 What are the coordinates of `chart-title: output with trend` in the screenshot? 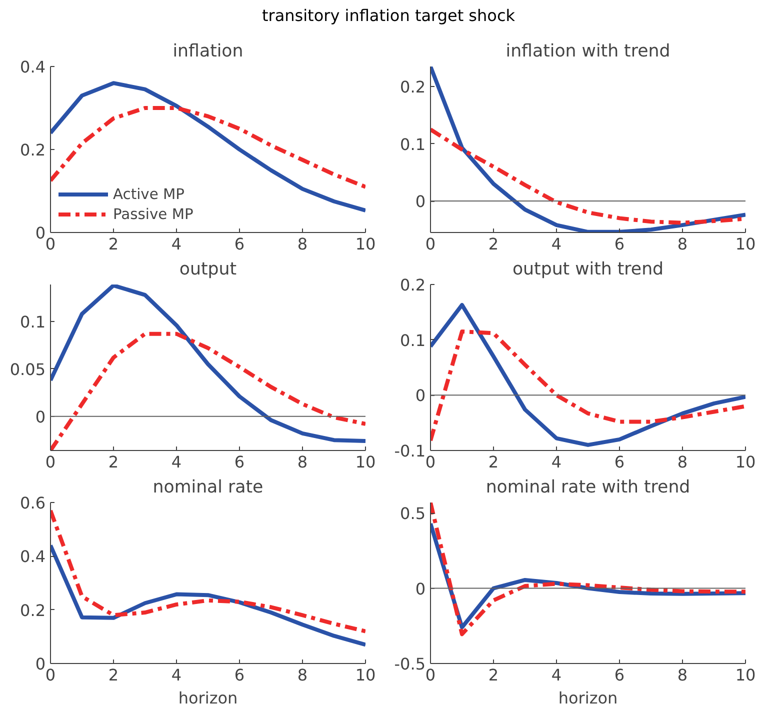 It's located at (588, 270).